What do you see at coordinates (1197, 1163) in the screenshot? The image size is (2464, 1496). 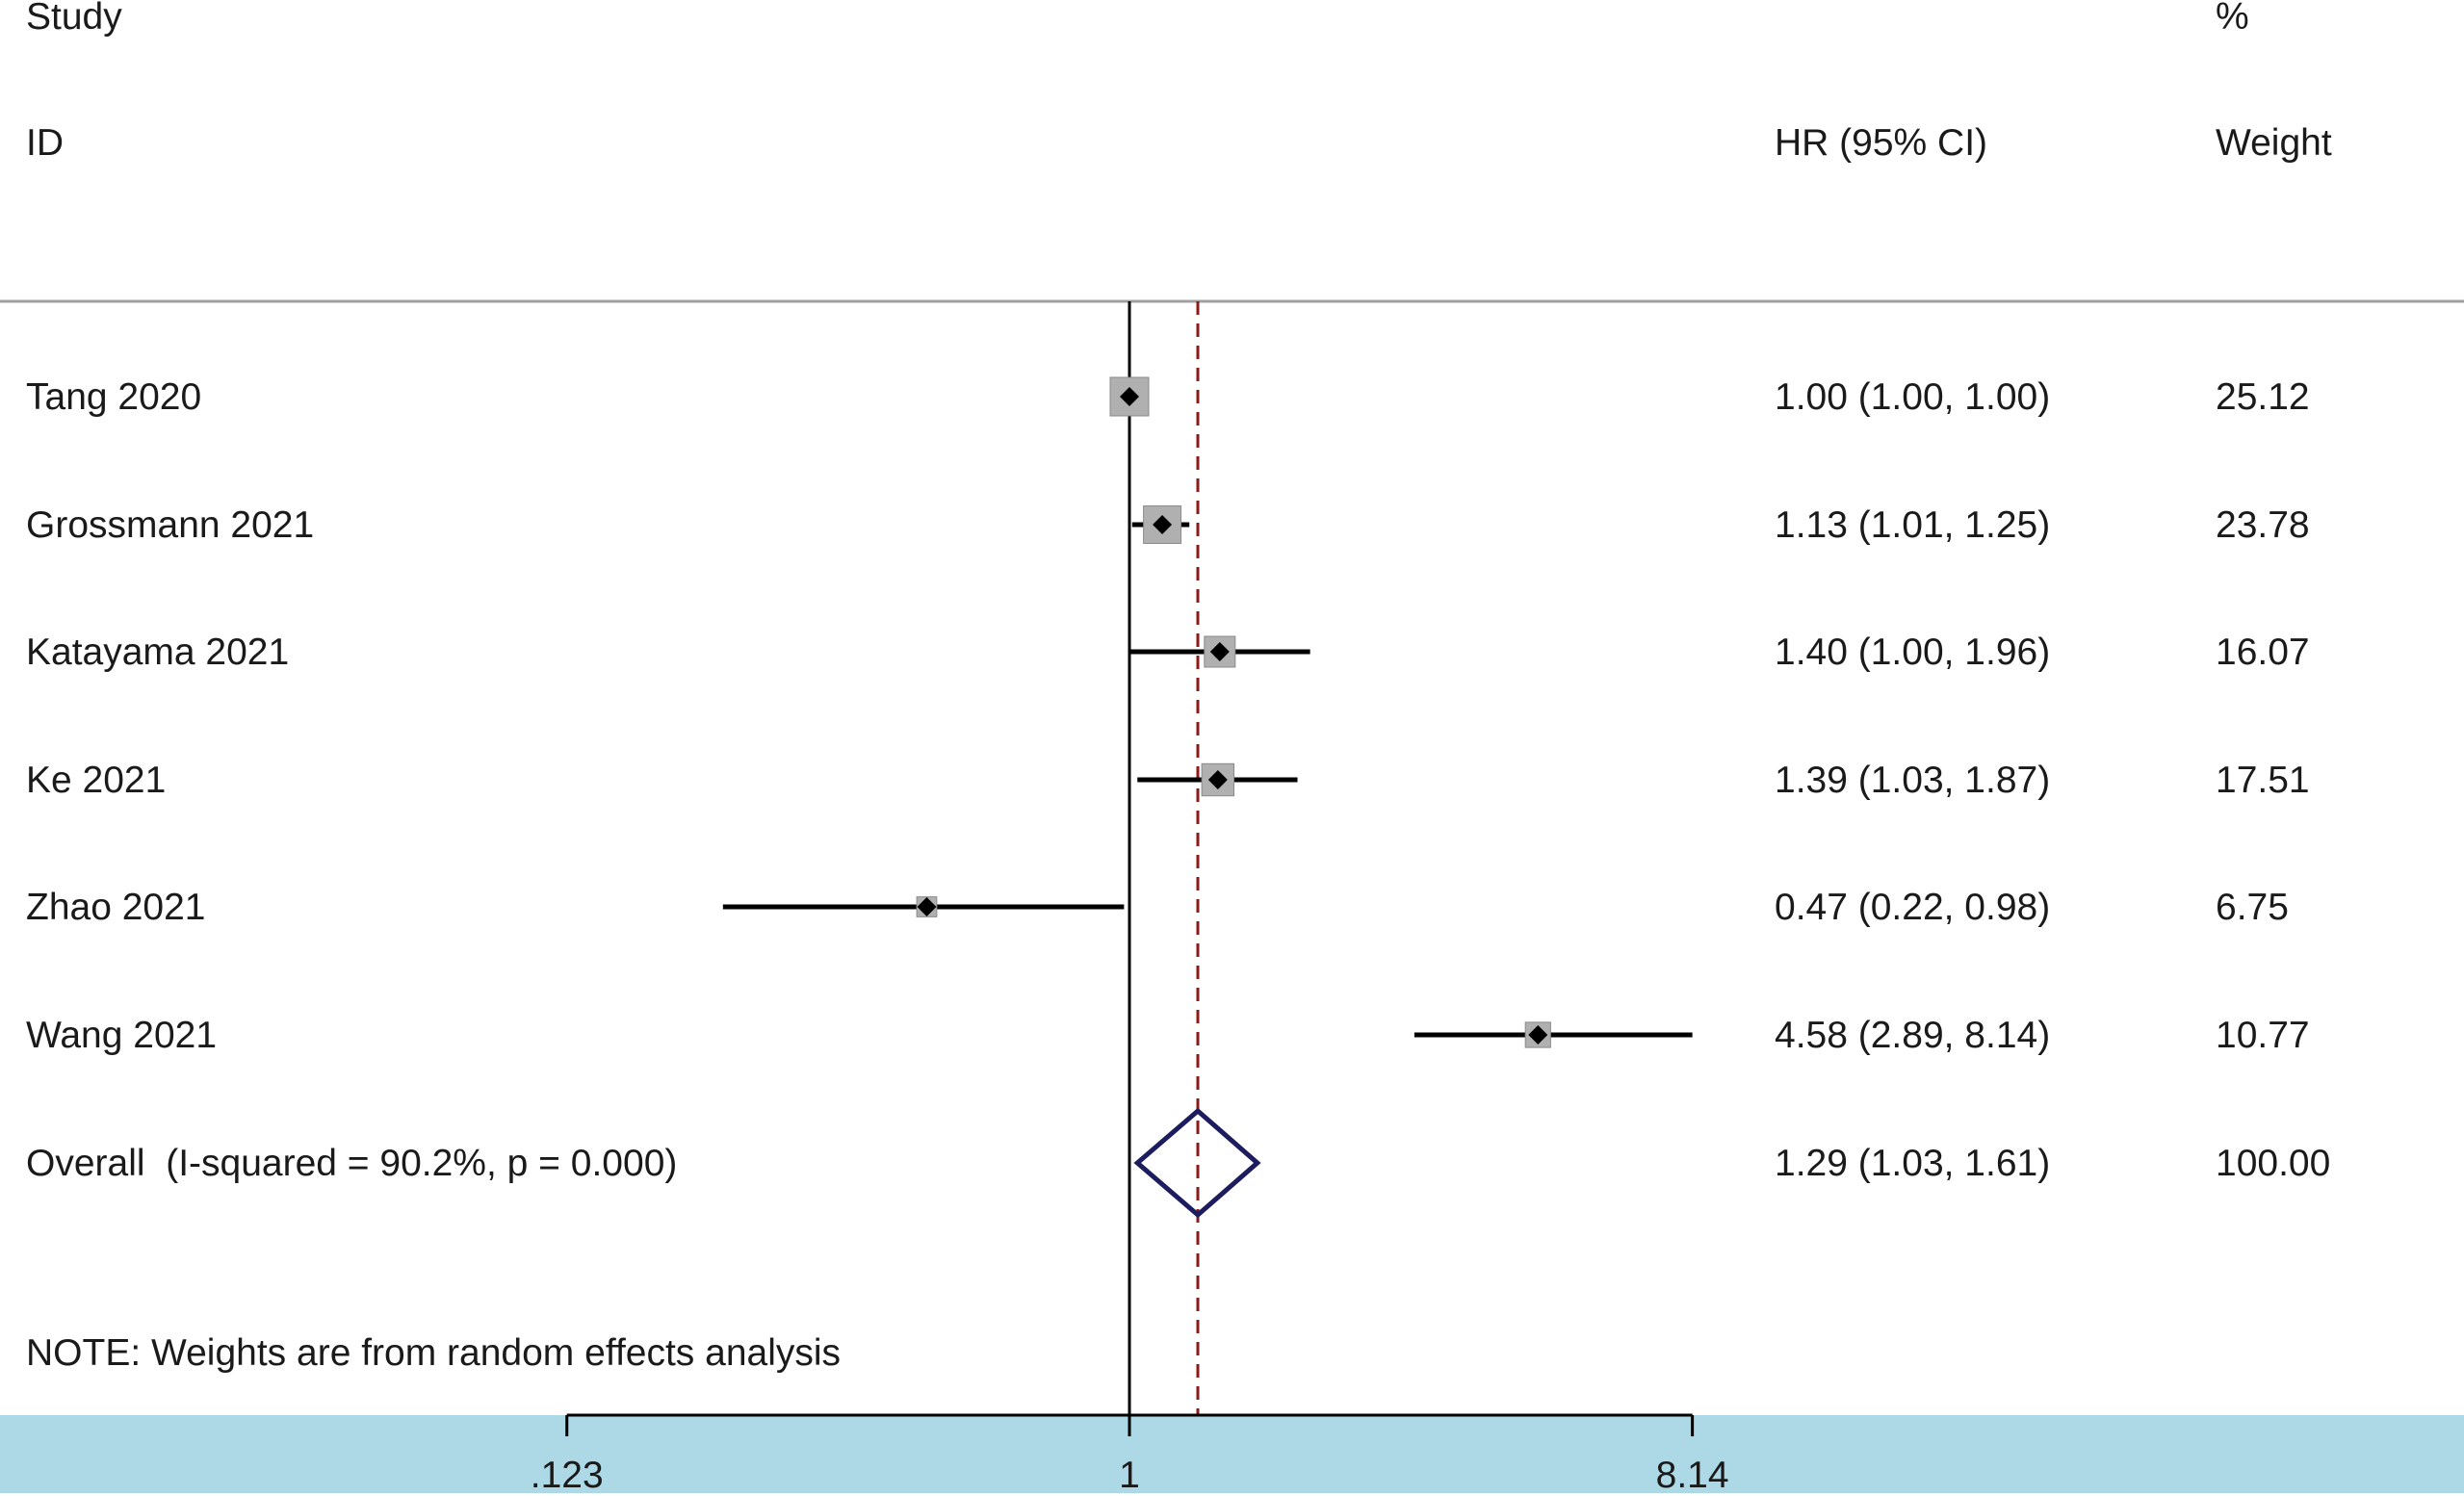 I see `overall-diamond` at bounding box center [1197, 1163].